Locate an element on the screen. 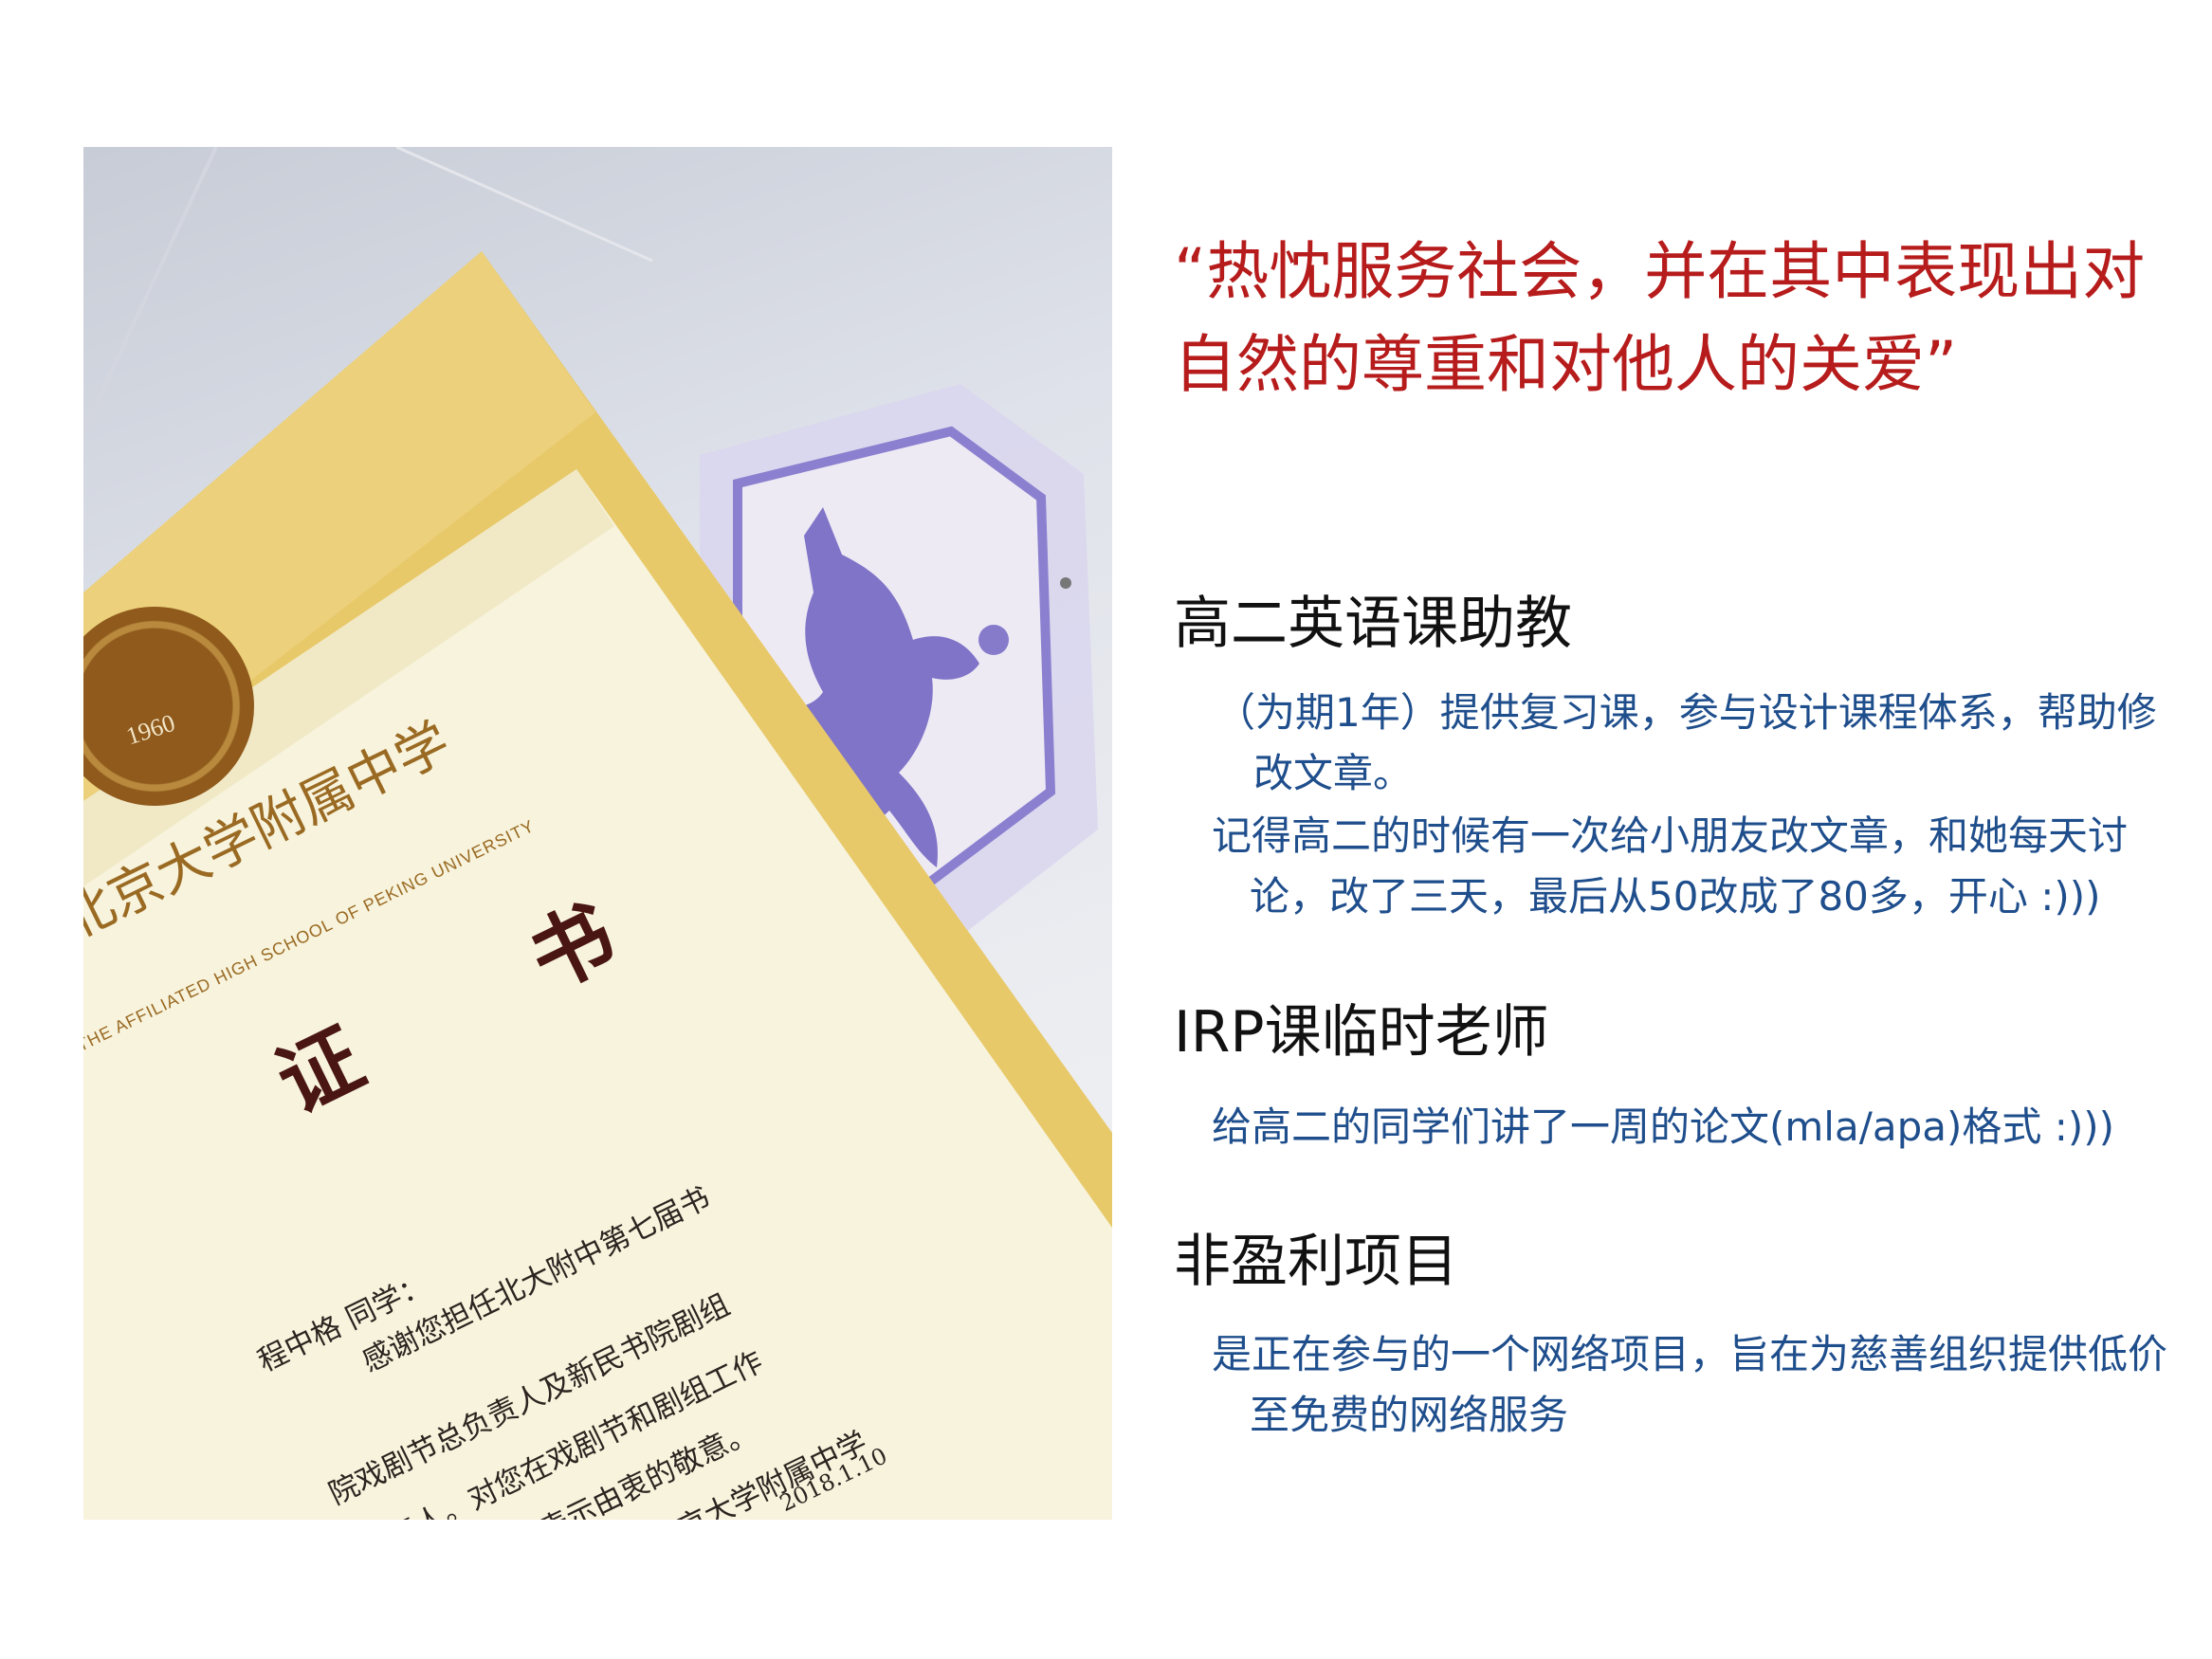  section-paragraph: 给高二的同学们讲了一周的论文(mla/apa)格式 :))) is located at coordinates (1663, 1126).